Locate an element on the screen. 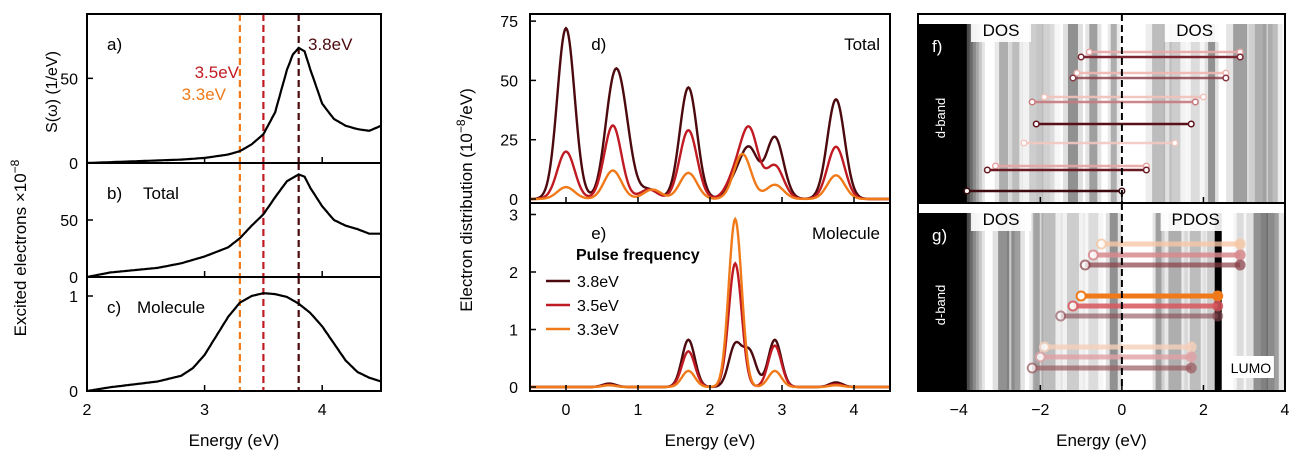 The image size is (1292, 459). ytick-label-d: 0 is located at coordinates (513, 200).